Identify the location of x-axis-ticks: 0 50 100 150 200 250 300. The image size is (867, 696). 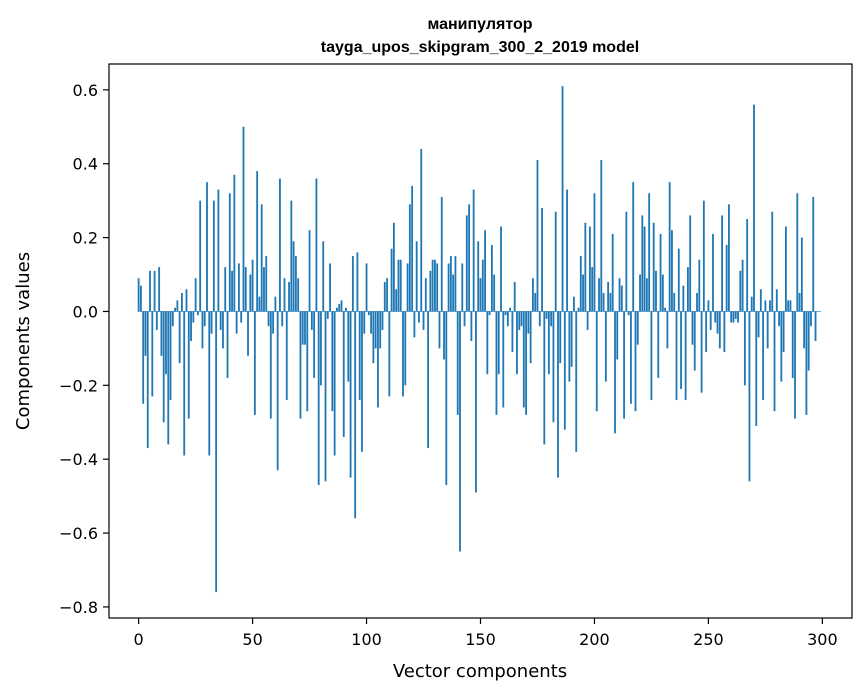
(486, 633).